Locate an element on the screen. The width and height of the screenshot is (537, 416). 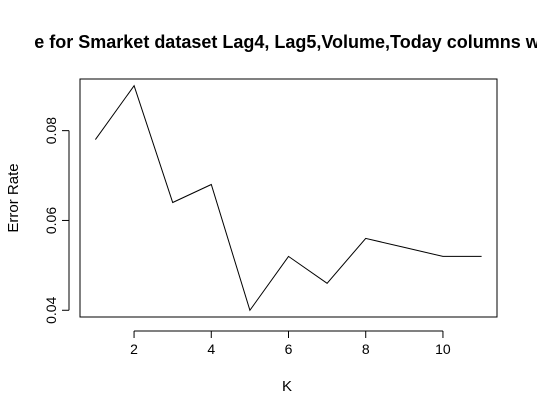
x-tick-label: 10 is located at coordinates (443, 349).